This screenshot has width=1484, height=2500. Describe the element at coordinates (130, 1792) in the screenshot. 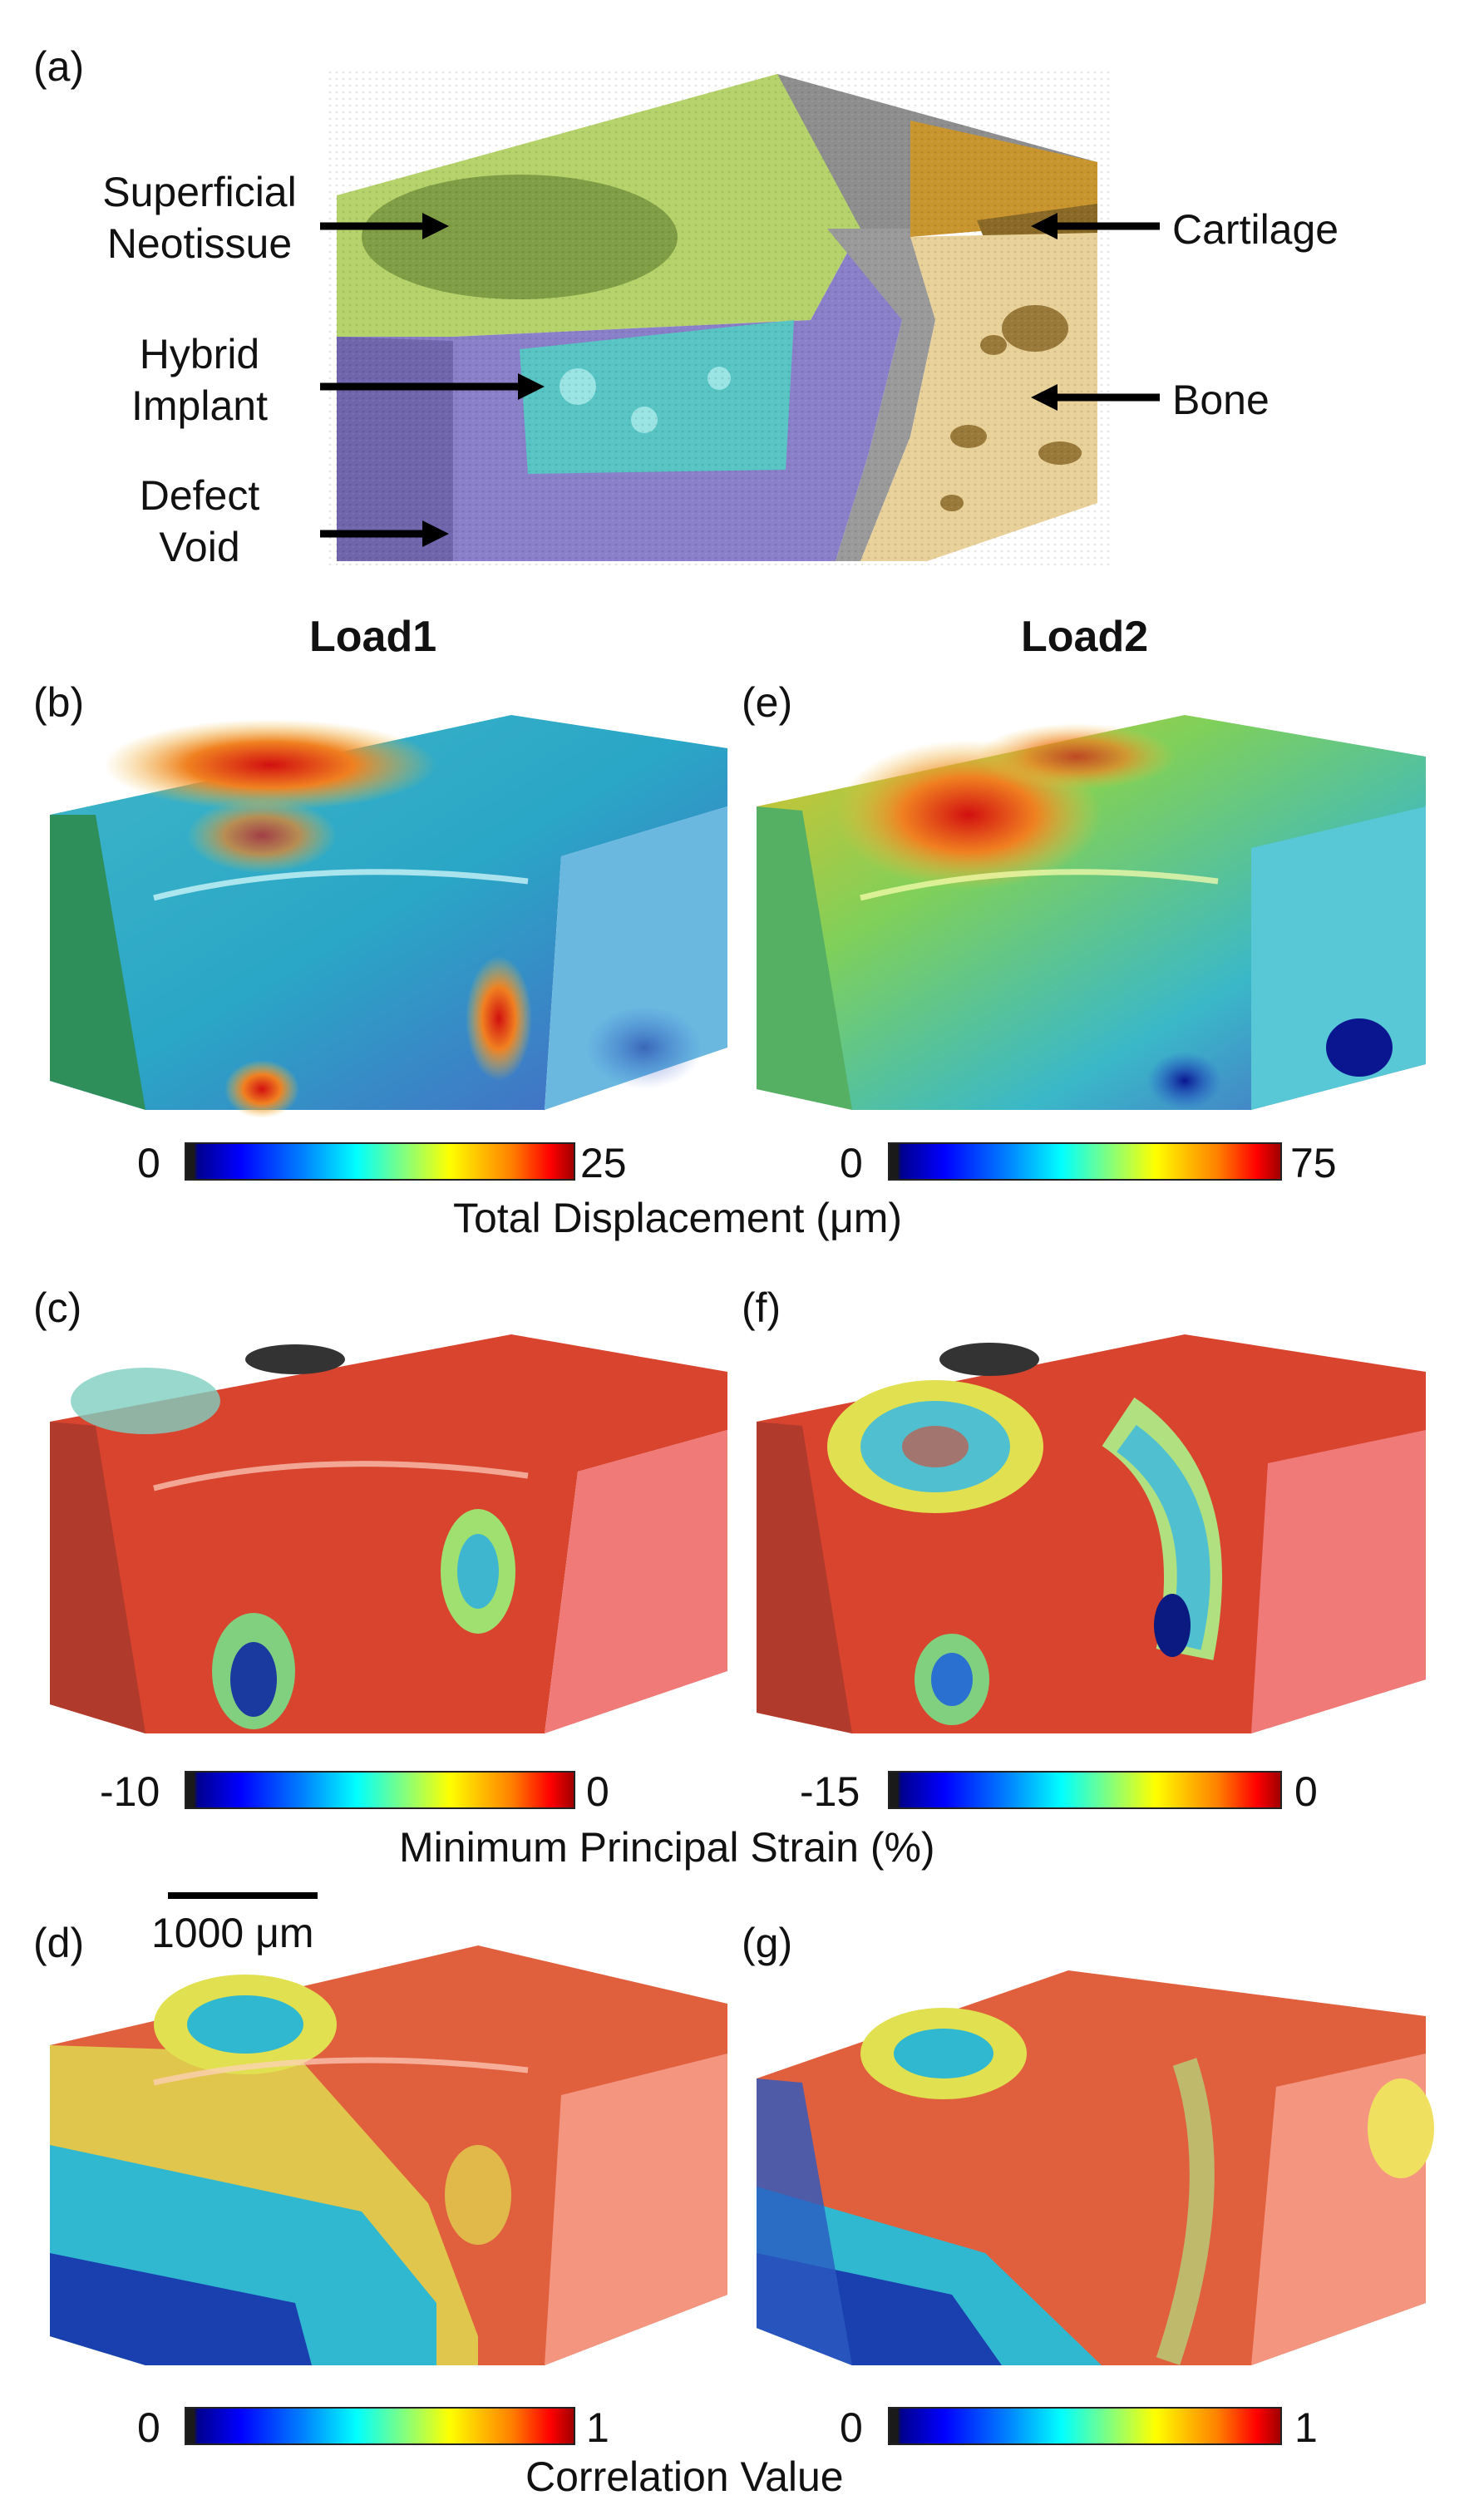

I see `cbar-strain1-min: -10` at that location.